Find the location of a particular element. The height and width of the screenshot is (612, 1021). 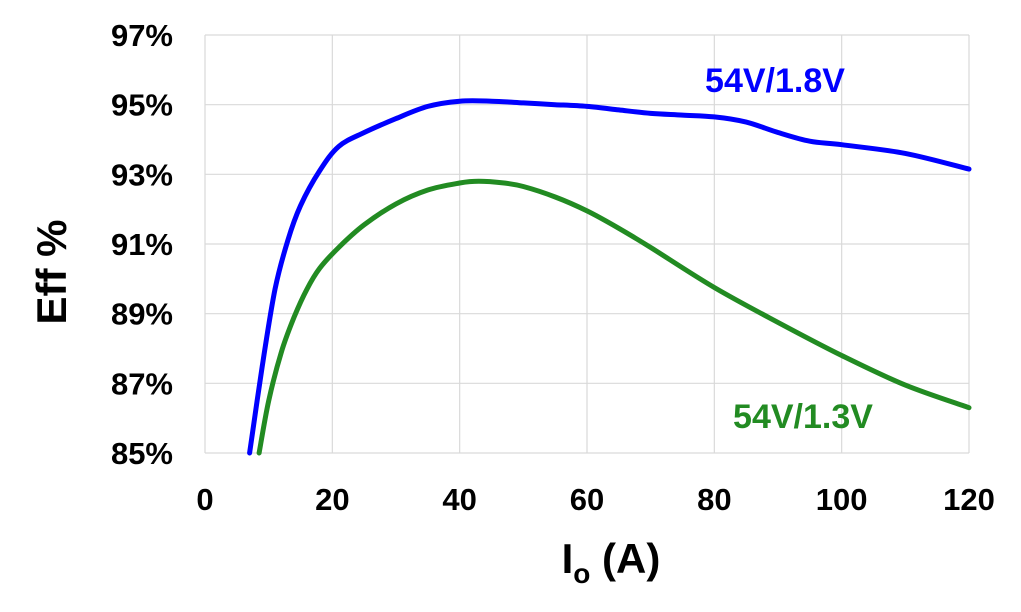

series-label-54v-1-3v: 54V/1.3V is located at coordinates (803, 417).